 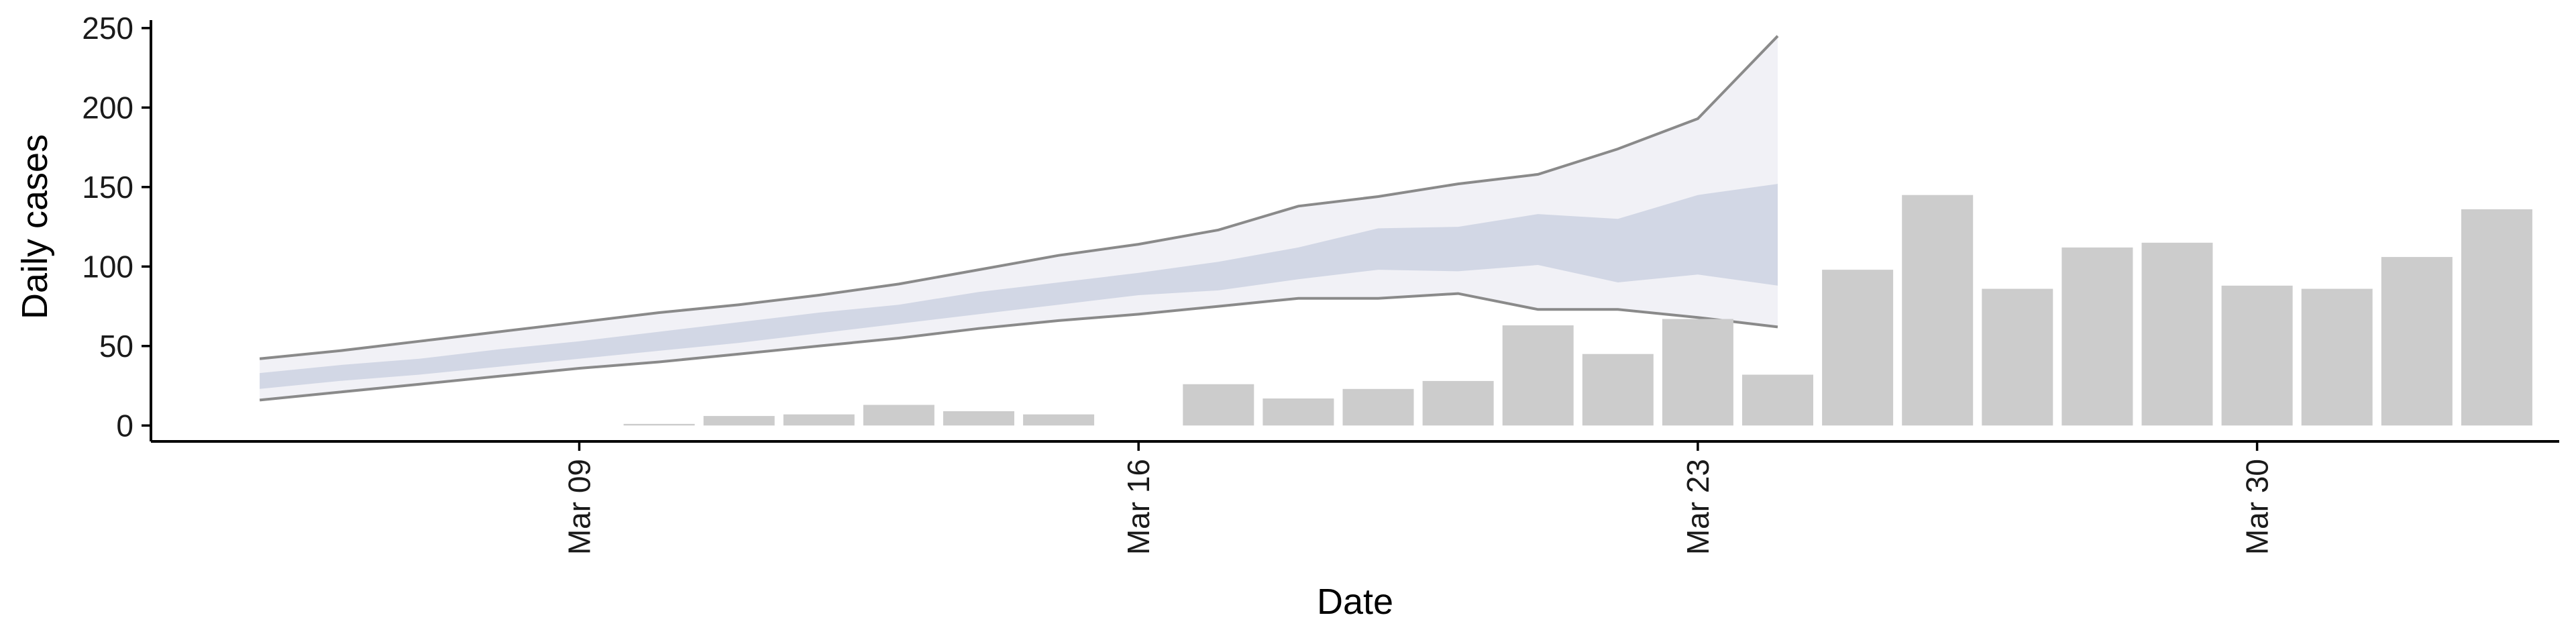 What do you see at coordinates (107, 28) in the screenshot?
I see `y-tick-label: 250` at bounding box center [107, 28].